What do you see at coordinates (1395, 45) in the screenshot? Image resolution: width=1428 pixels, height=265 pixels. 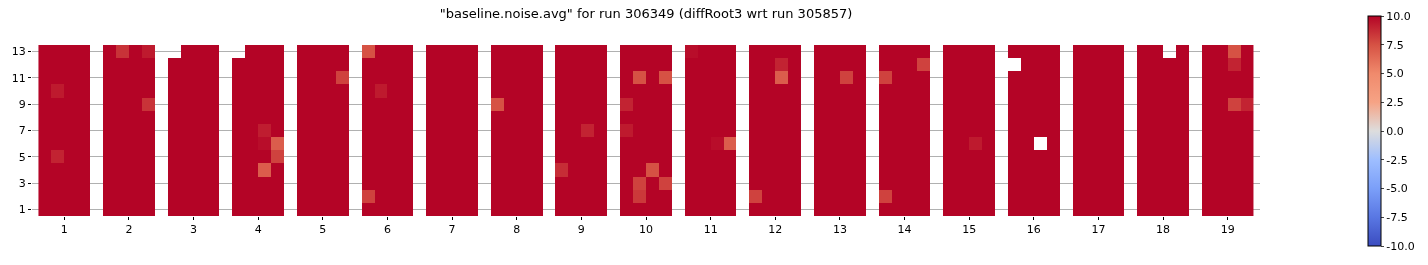 I see `color-bar-label: 7.5` at bounding box center [1395, 45].